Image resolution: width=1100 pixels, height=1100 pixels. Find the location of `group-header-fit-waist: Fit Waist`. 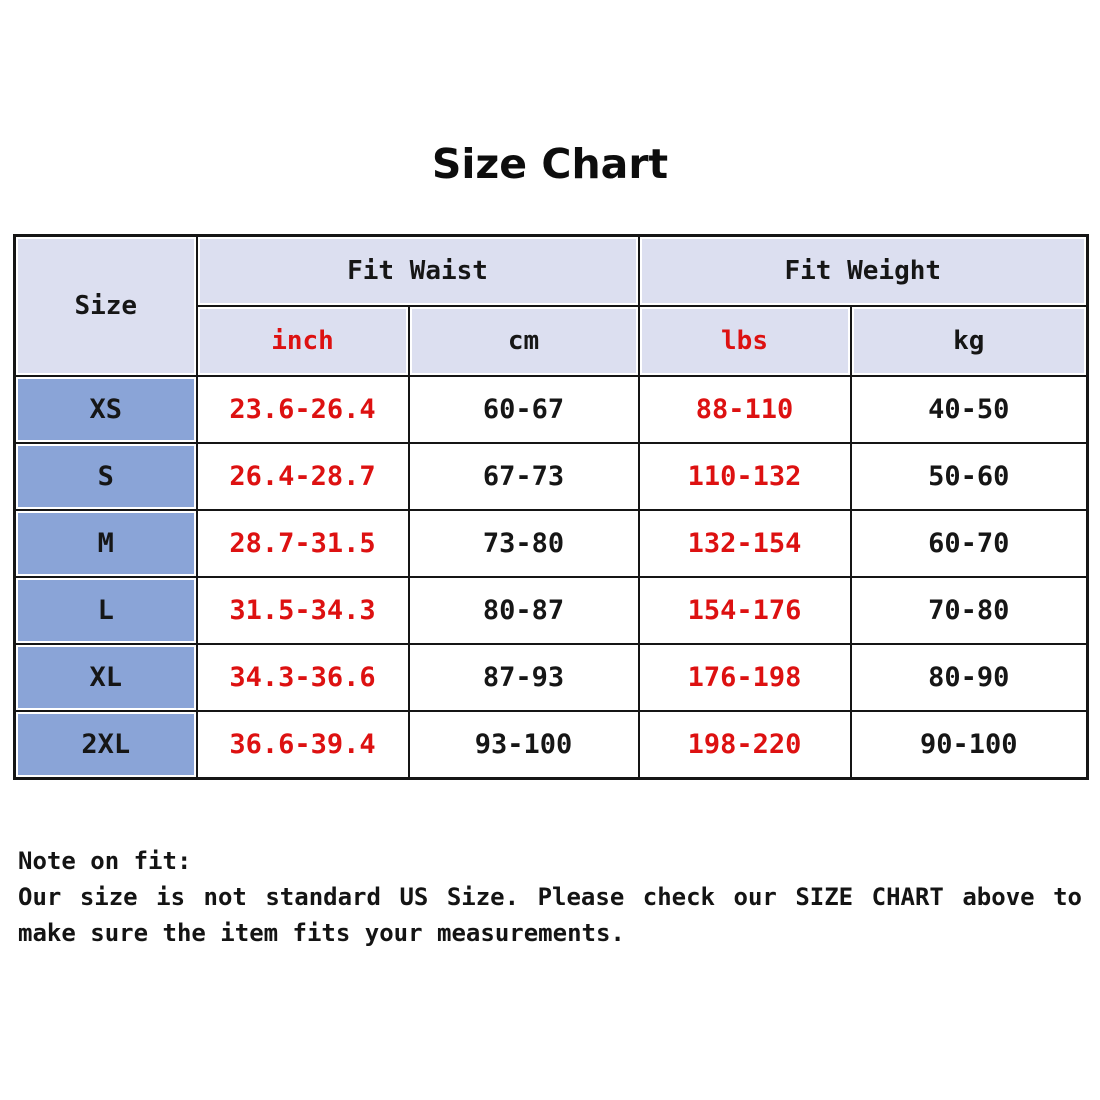

group-header-fit-waist: Fit Waist is located at coordinates (417, 270).